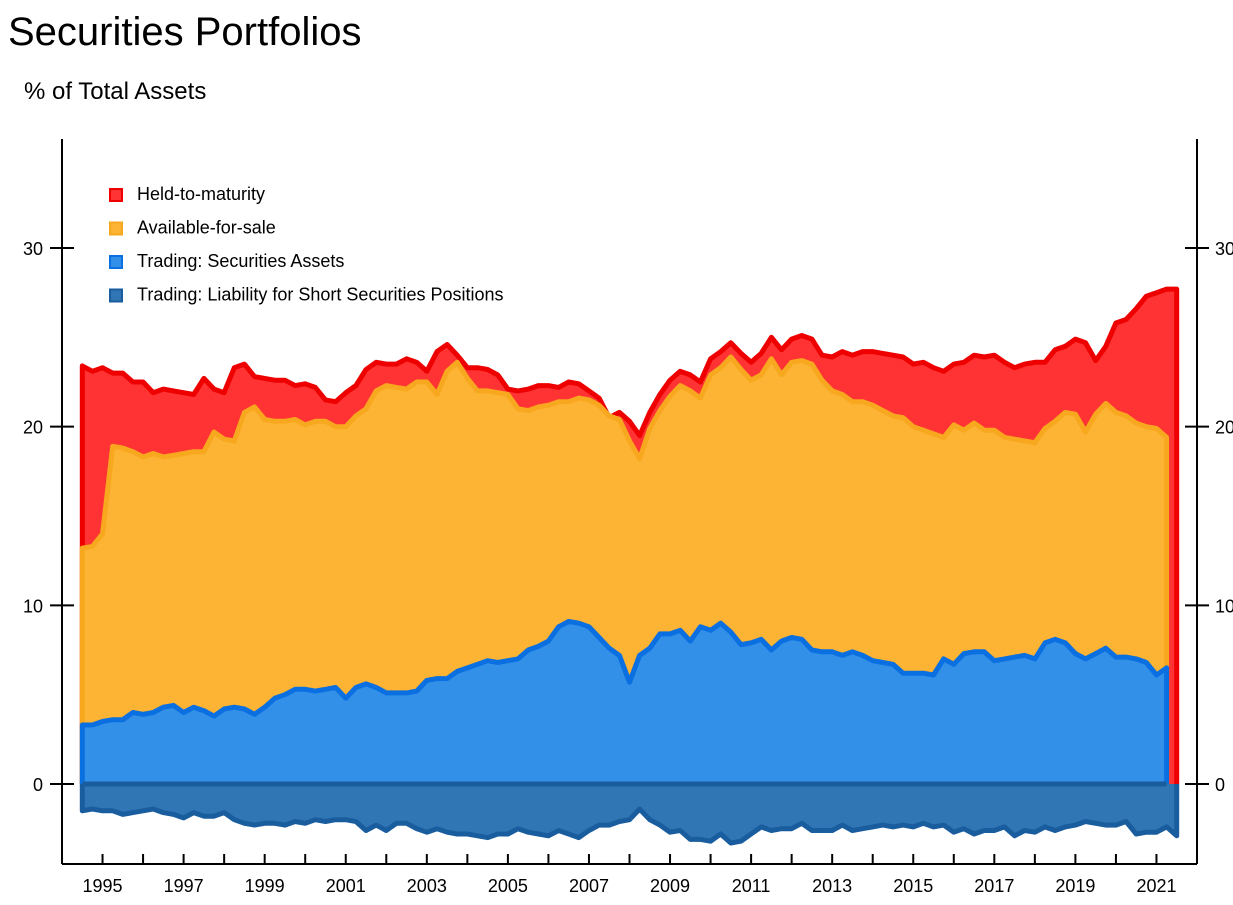 The image size is (1233, 905). What do you see at coordinates (1075, 886) in the screenshot?
I see `x-tick-label: 2019` at bounding box center [1075, 886].